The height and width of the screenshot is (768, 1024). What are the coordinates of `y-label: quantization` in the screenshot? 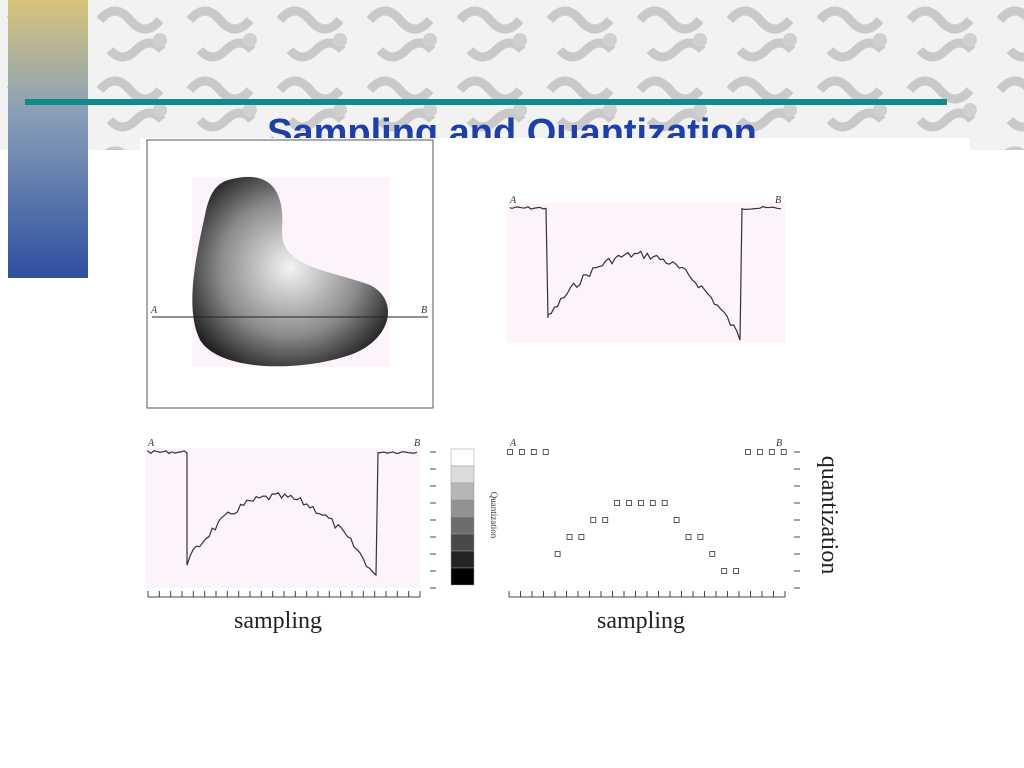 It's located at (829, 515).